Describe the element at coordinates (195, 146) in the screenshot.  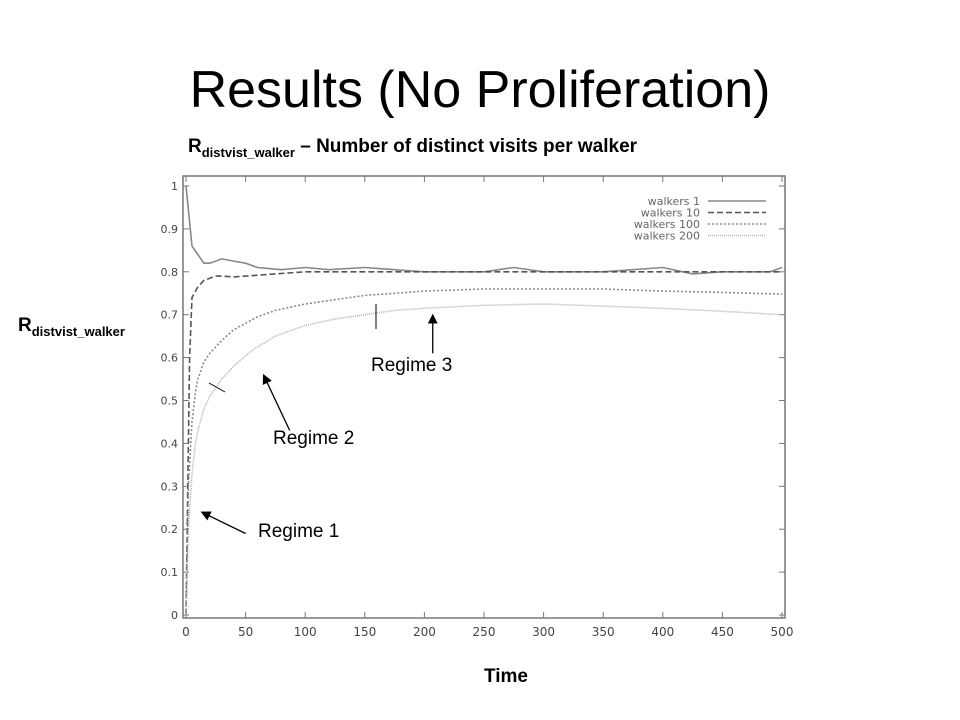
I see `caption-symbol: R` at that location.